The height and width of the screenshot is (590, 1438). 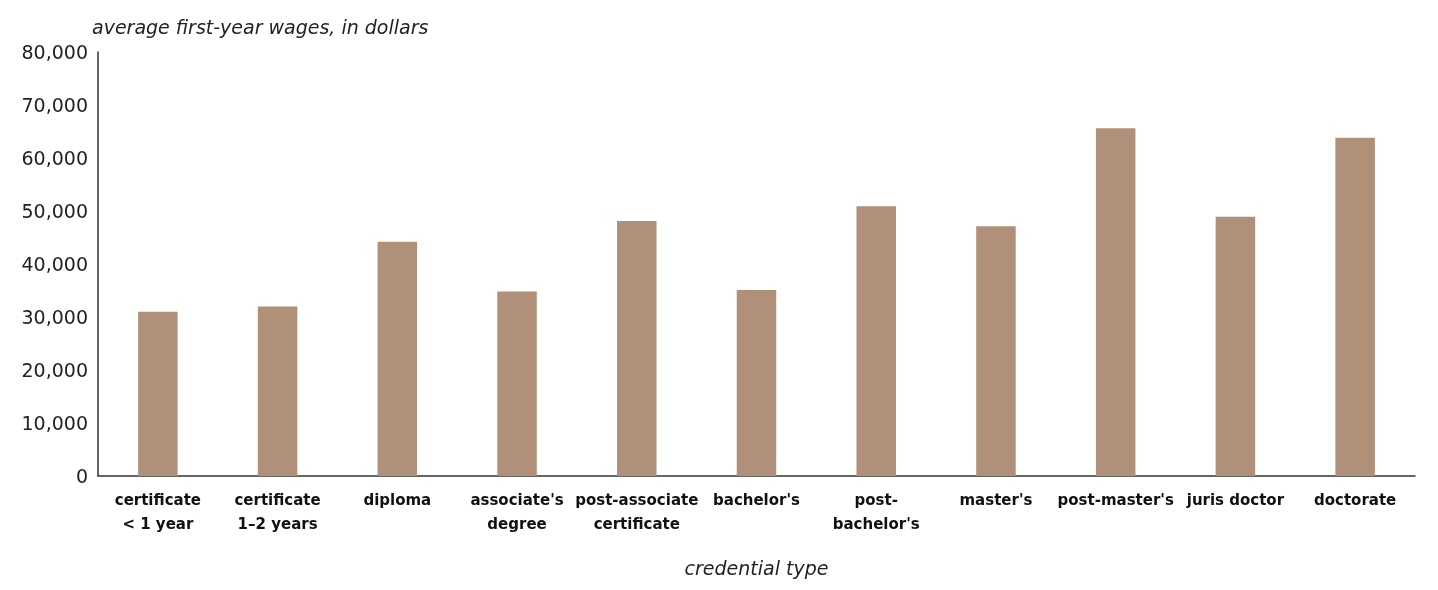 I want to click on y-axis-title: average first-year wages, in dollars, so click(x=260, y=26).